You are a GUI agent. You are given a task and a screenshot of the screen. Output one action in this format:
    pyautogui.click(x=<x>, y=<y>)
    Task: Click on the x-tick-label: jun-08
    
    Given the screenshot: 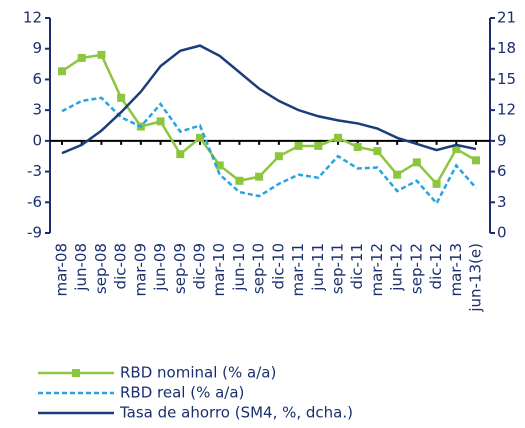 What is the action you would take?
    pyautogui.click(x=81, y=267)
    